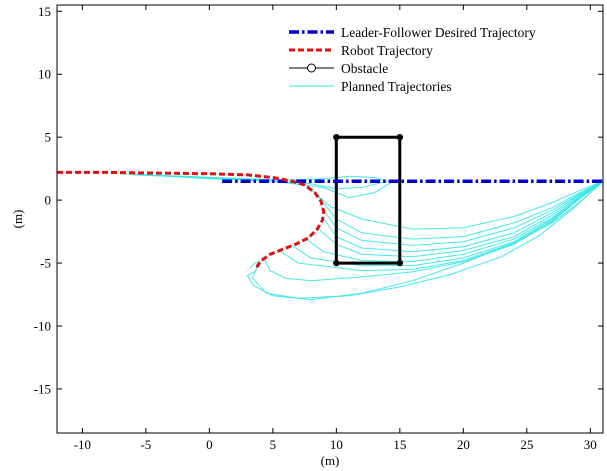 The image size is (607, 471). I want to click on y-axis-label: (m), so click(17, 219).